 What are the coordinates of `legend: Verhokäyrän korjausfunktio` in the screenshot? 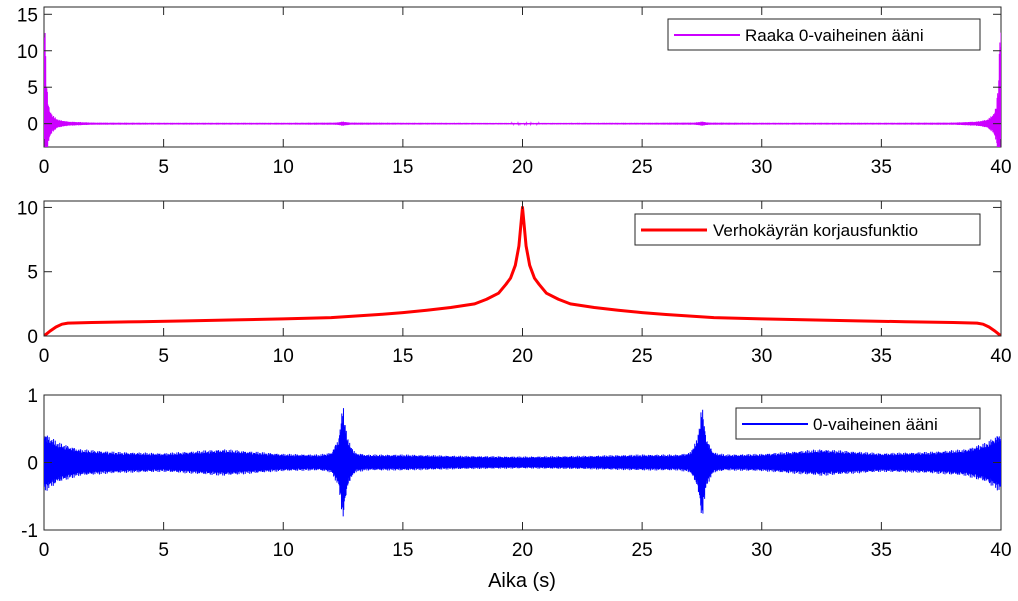 It's located at (807, 229).